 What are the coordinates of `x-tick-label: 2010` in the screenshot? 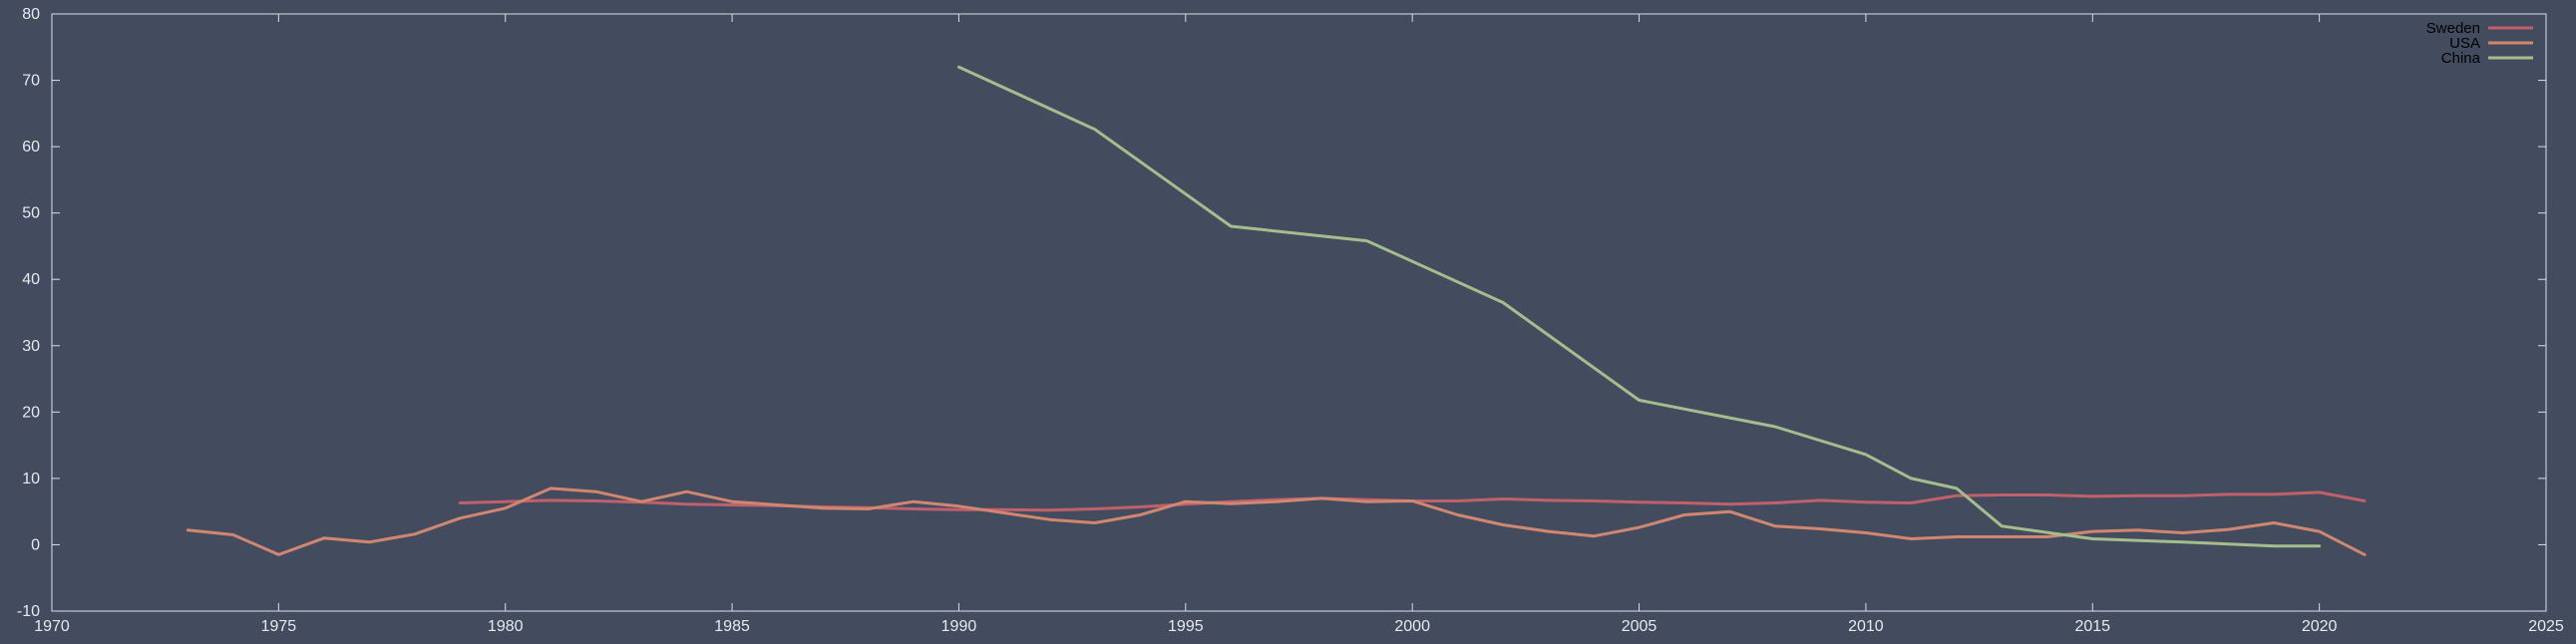 It's located at (1866, 626).